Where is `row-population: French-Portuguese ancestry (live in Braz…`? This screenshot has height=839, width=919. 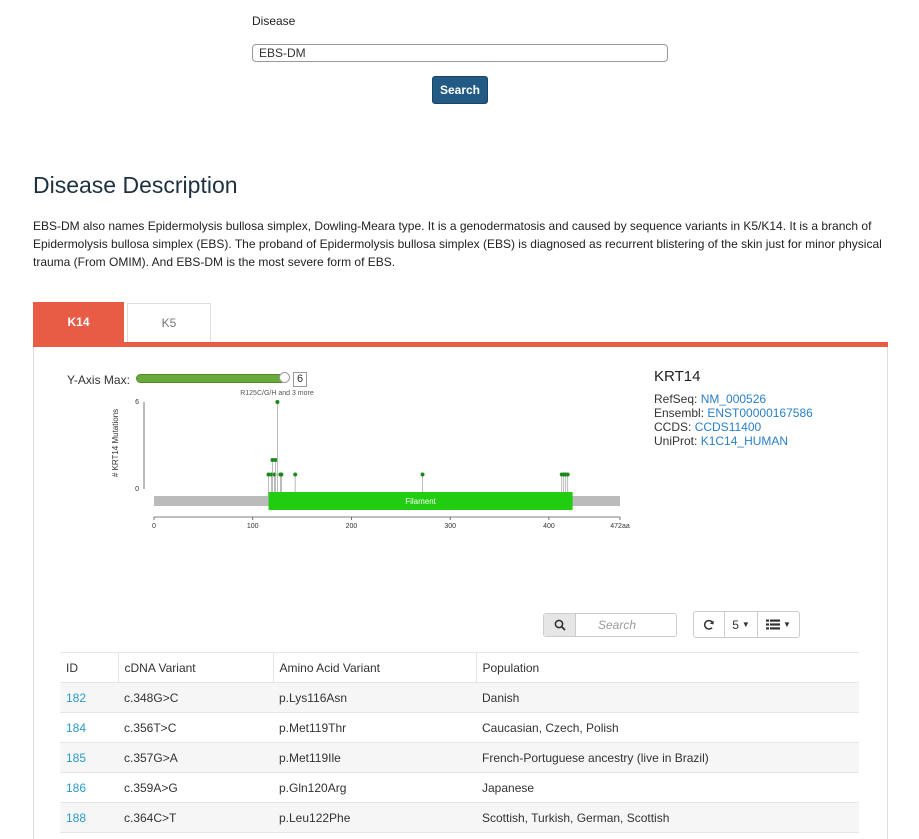 row-population: French-Portuguese ancestry (live in Braz… is located at coordinates (667, 757).